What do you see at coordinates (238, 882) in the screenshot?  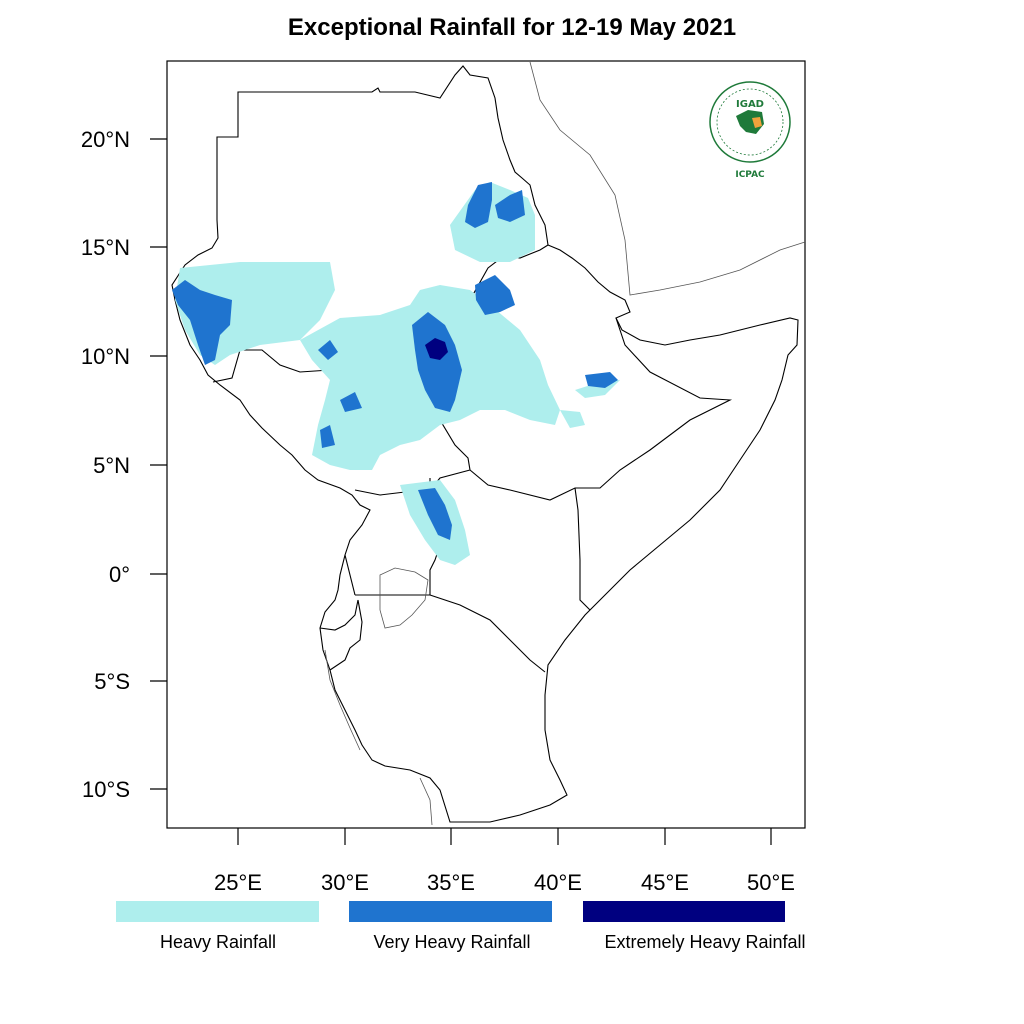 I see `lon-label-25e: 25°E` at bounding box center [238, 882].